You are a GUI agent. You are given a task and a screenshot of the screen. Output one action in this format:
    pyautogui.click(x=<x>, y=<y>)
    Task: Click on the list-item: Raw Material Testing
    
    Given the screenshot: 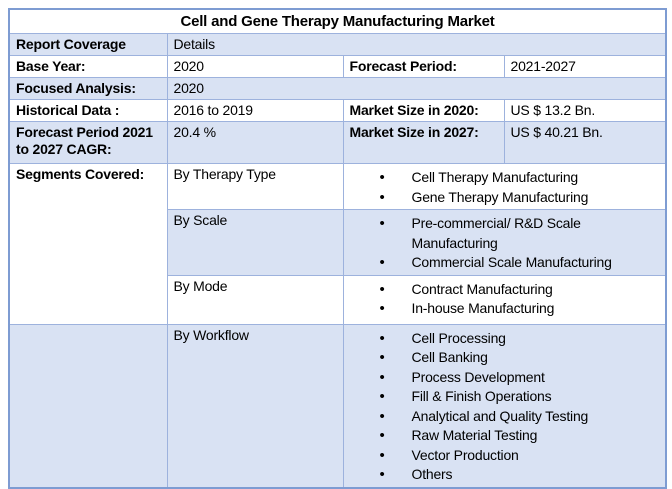 What is the action you would take?
    pyautogui.click(x=505, y=436)
    